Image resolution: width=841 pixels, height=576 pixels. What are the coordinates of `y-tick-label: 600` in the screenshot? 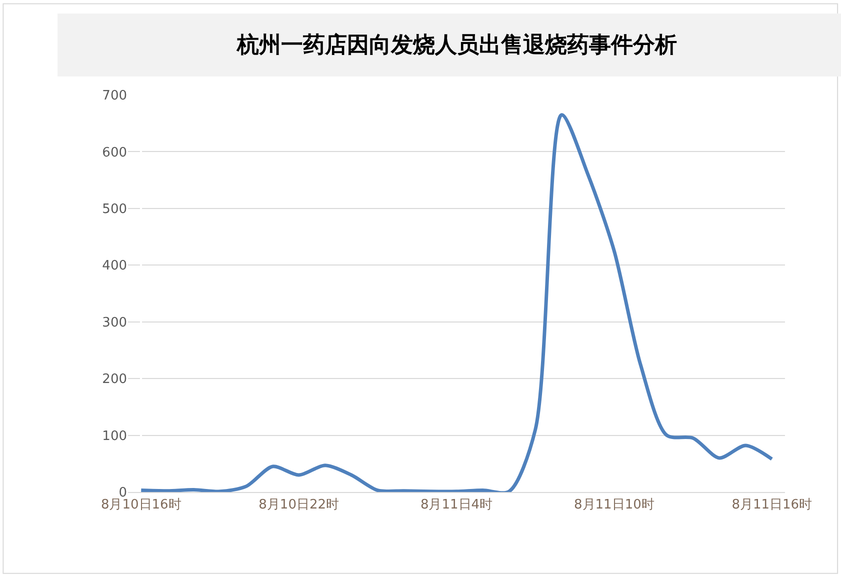 It's located at (114, 152).